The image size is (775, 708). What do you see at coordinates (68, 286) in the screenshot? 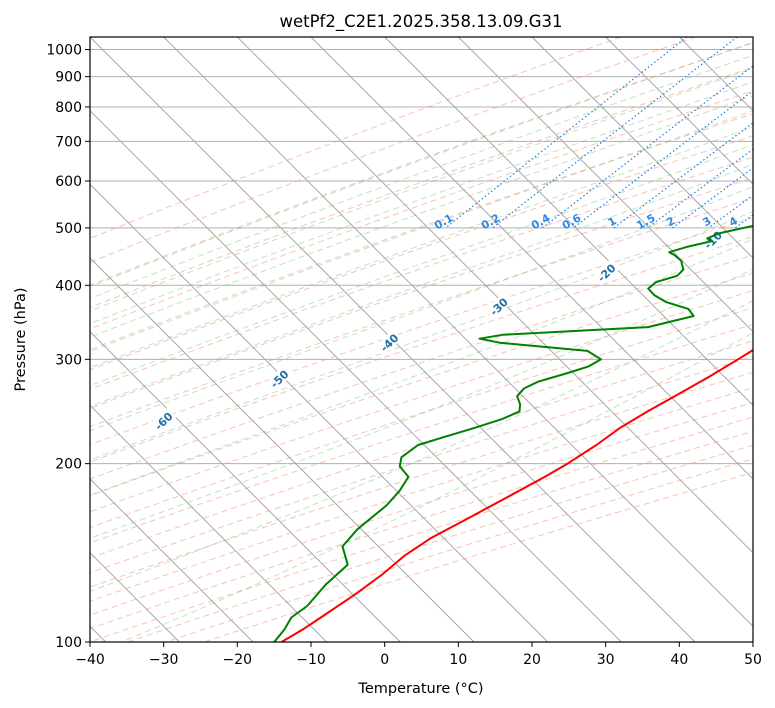
I see `y-tick-label: 400` at bounding box center [68, 286].